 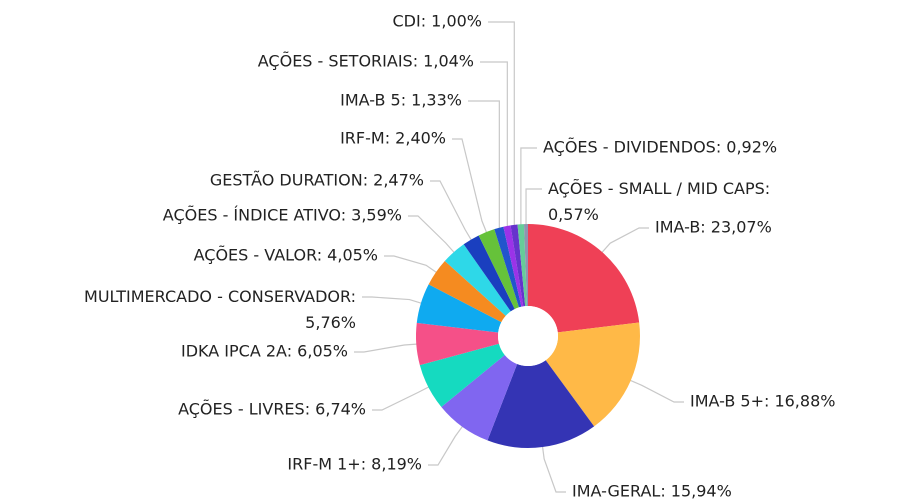 I want to click on slice-label: IMA-B 5: 1,33%, so click(x=401, y=100).